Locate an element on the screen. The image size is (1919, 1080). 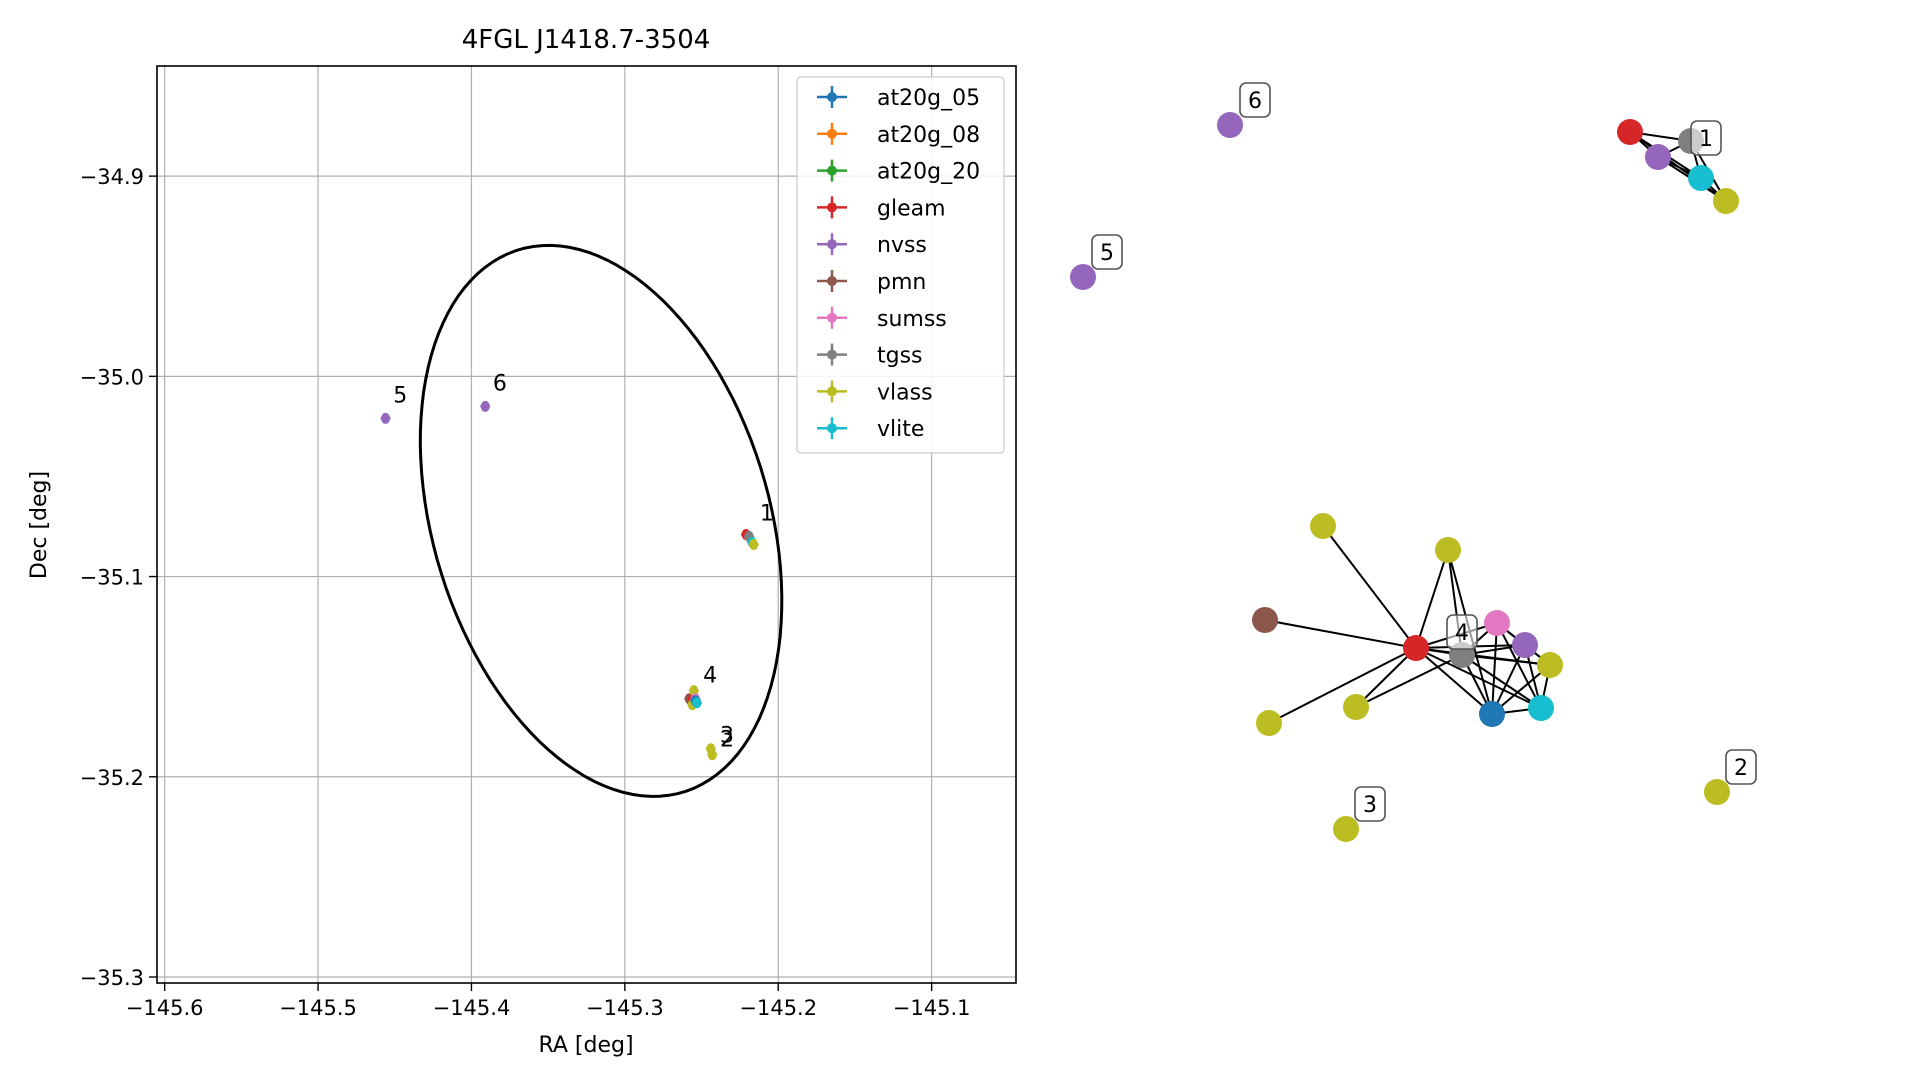
y-tick-label: −34.9 is located at coordinates (112, 177).